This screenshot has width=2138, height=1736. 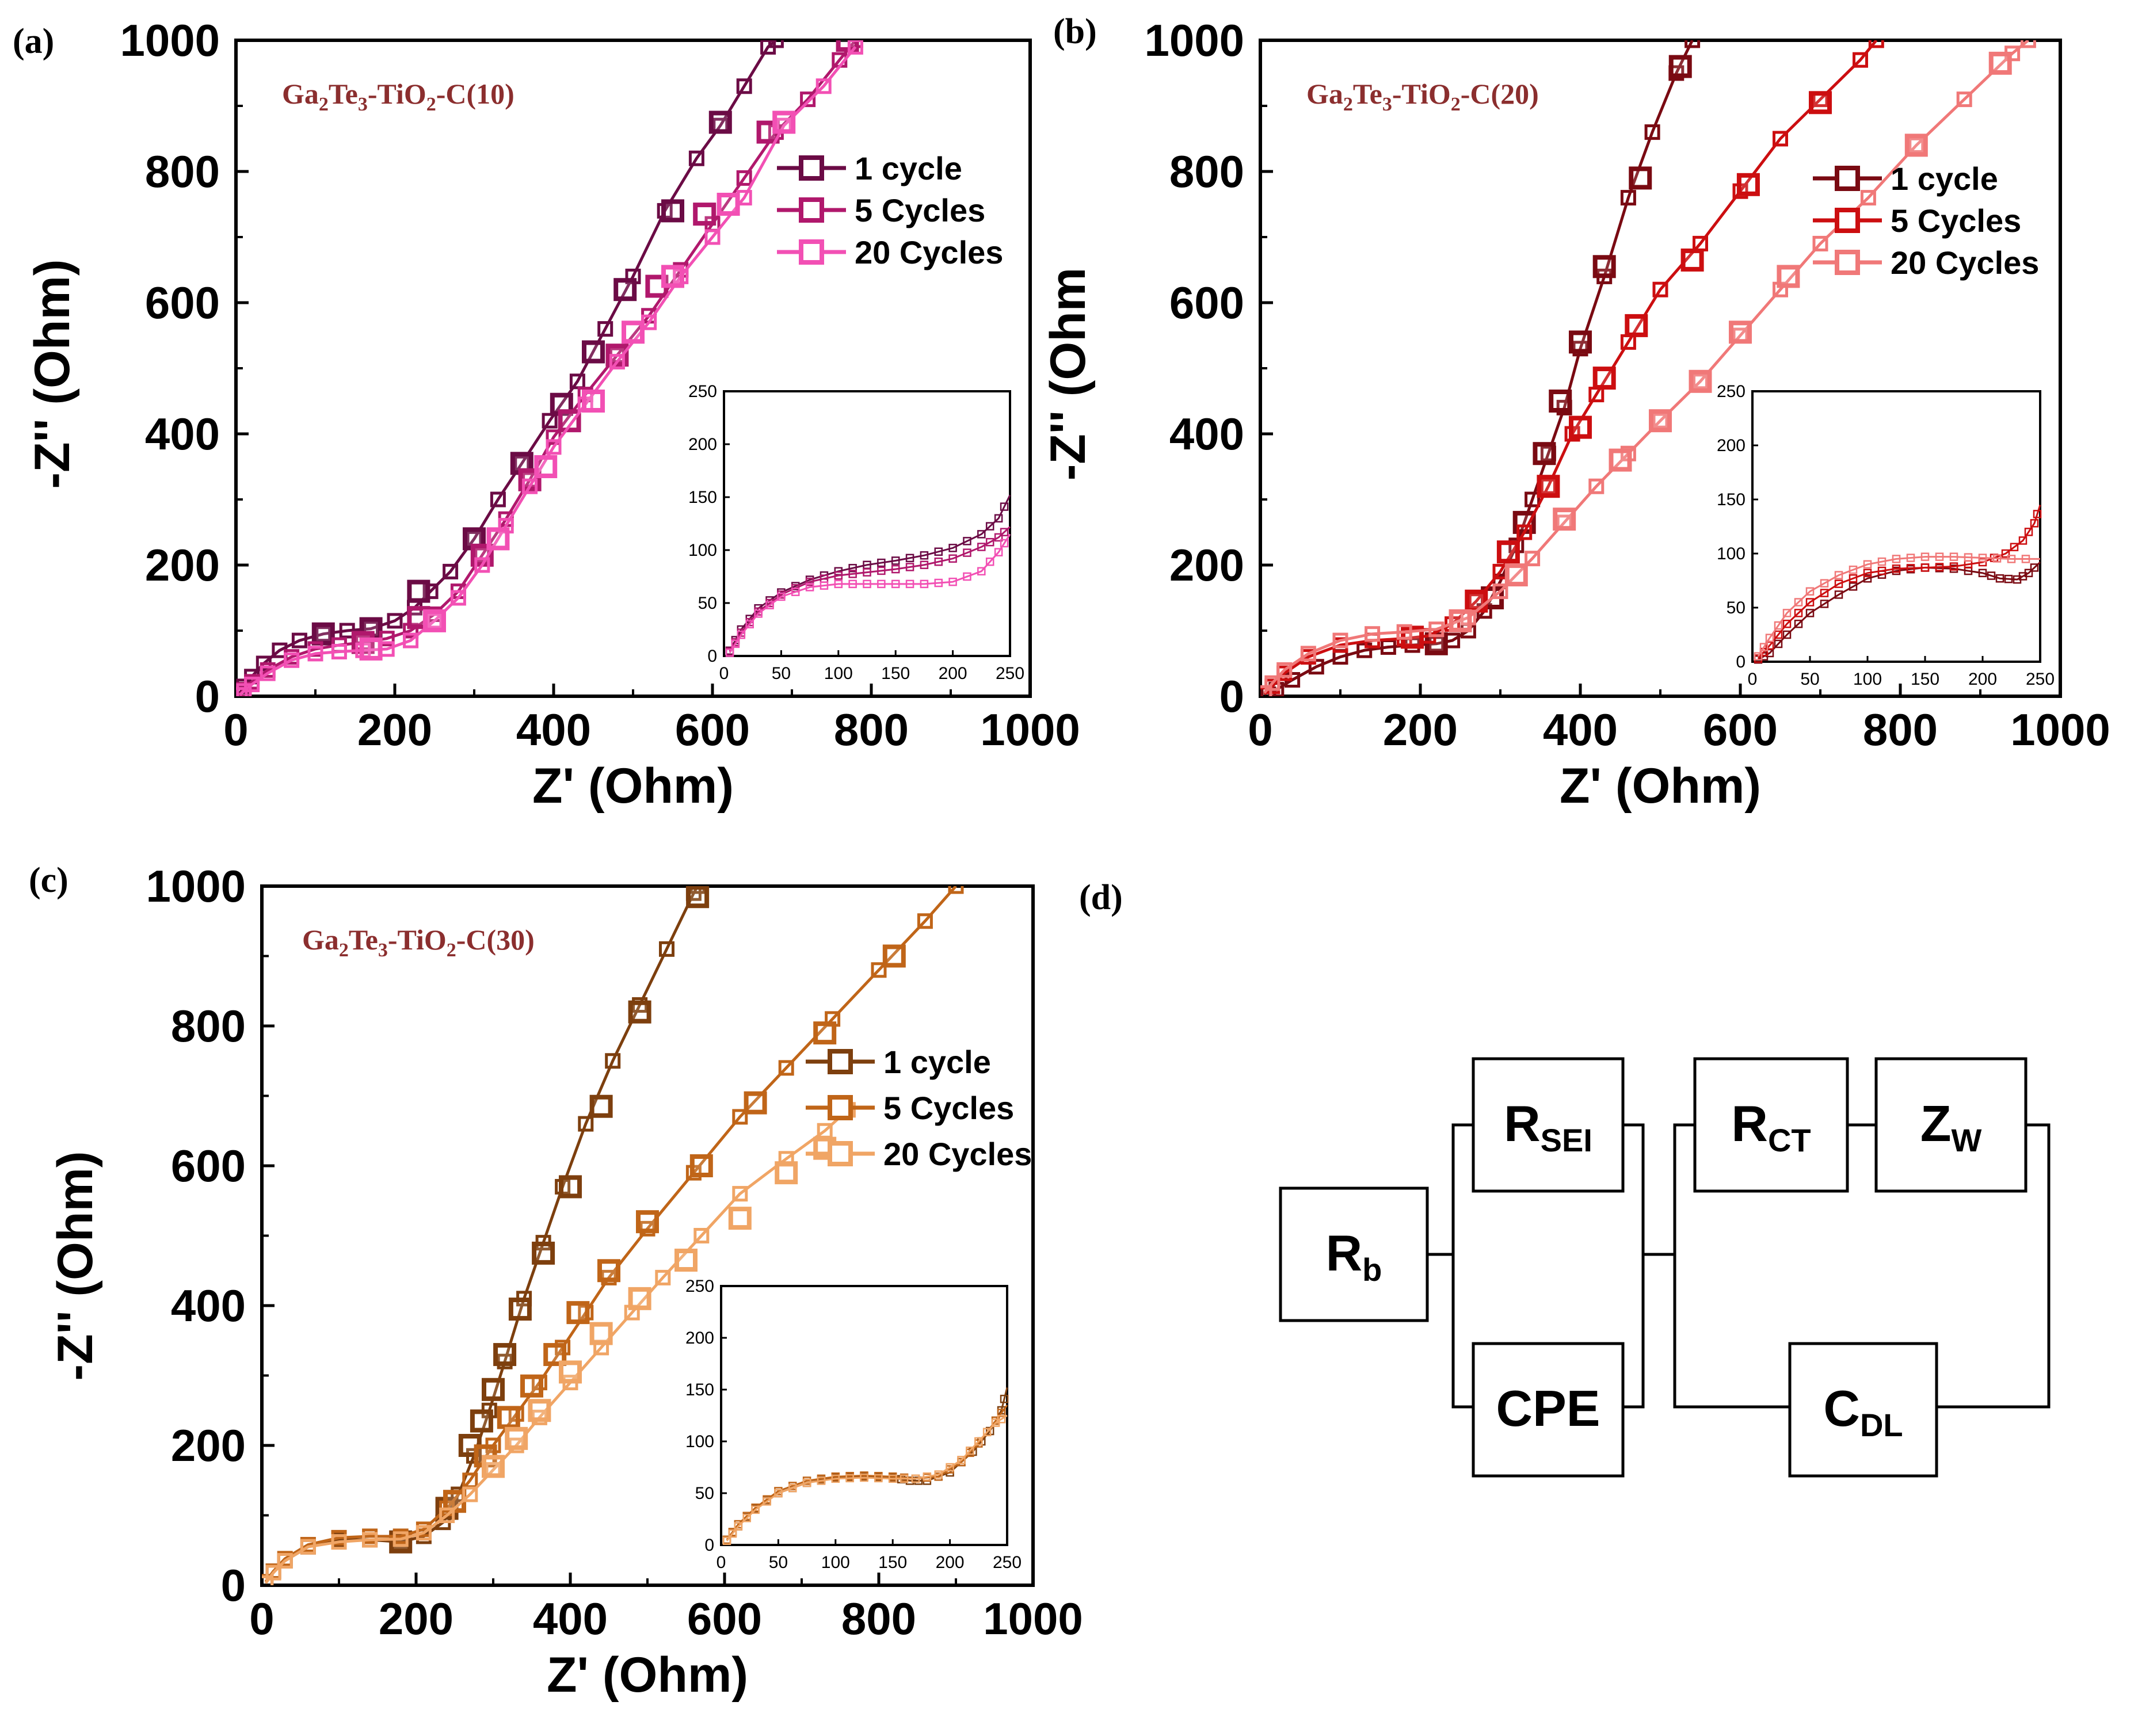 I want to click on capacitor-cdl-box, so click(x=1863, y=1410).